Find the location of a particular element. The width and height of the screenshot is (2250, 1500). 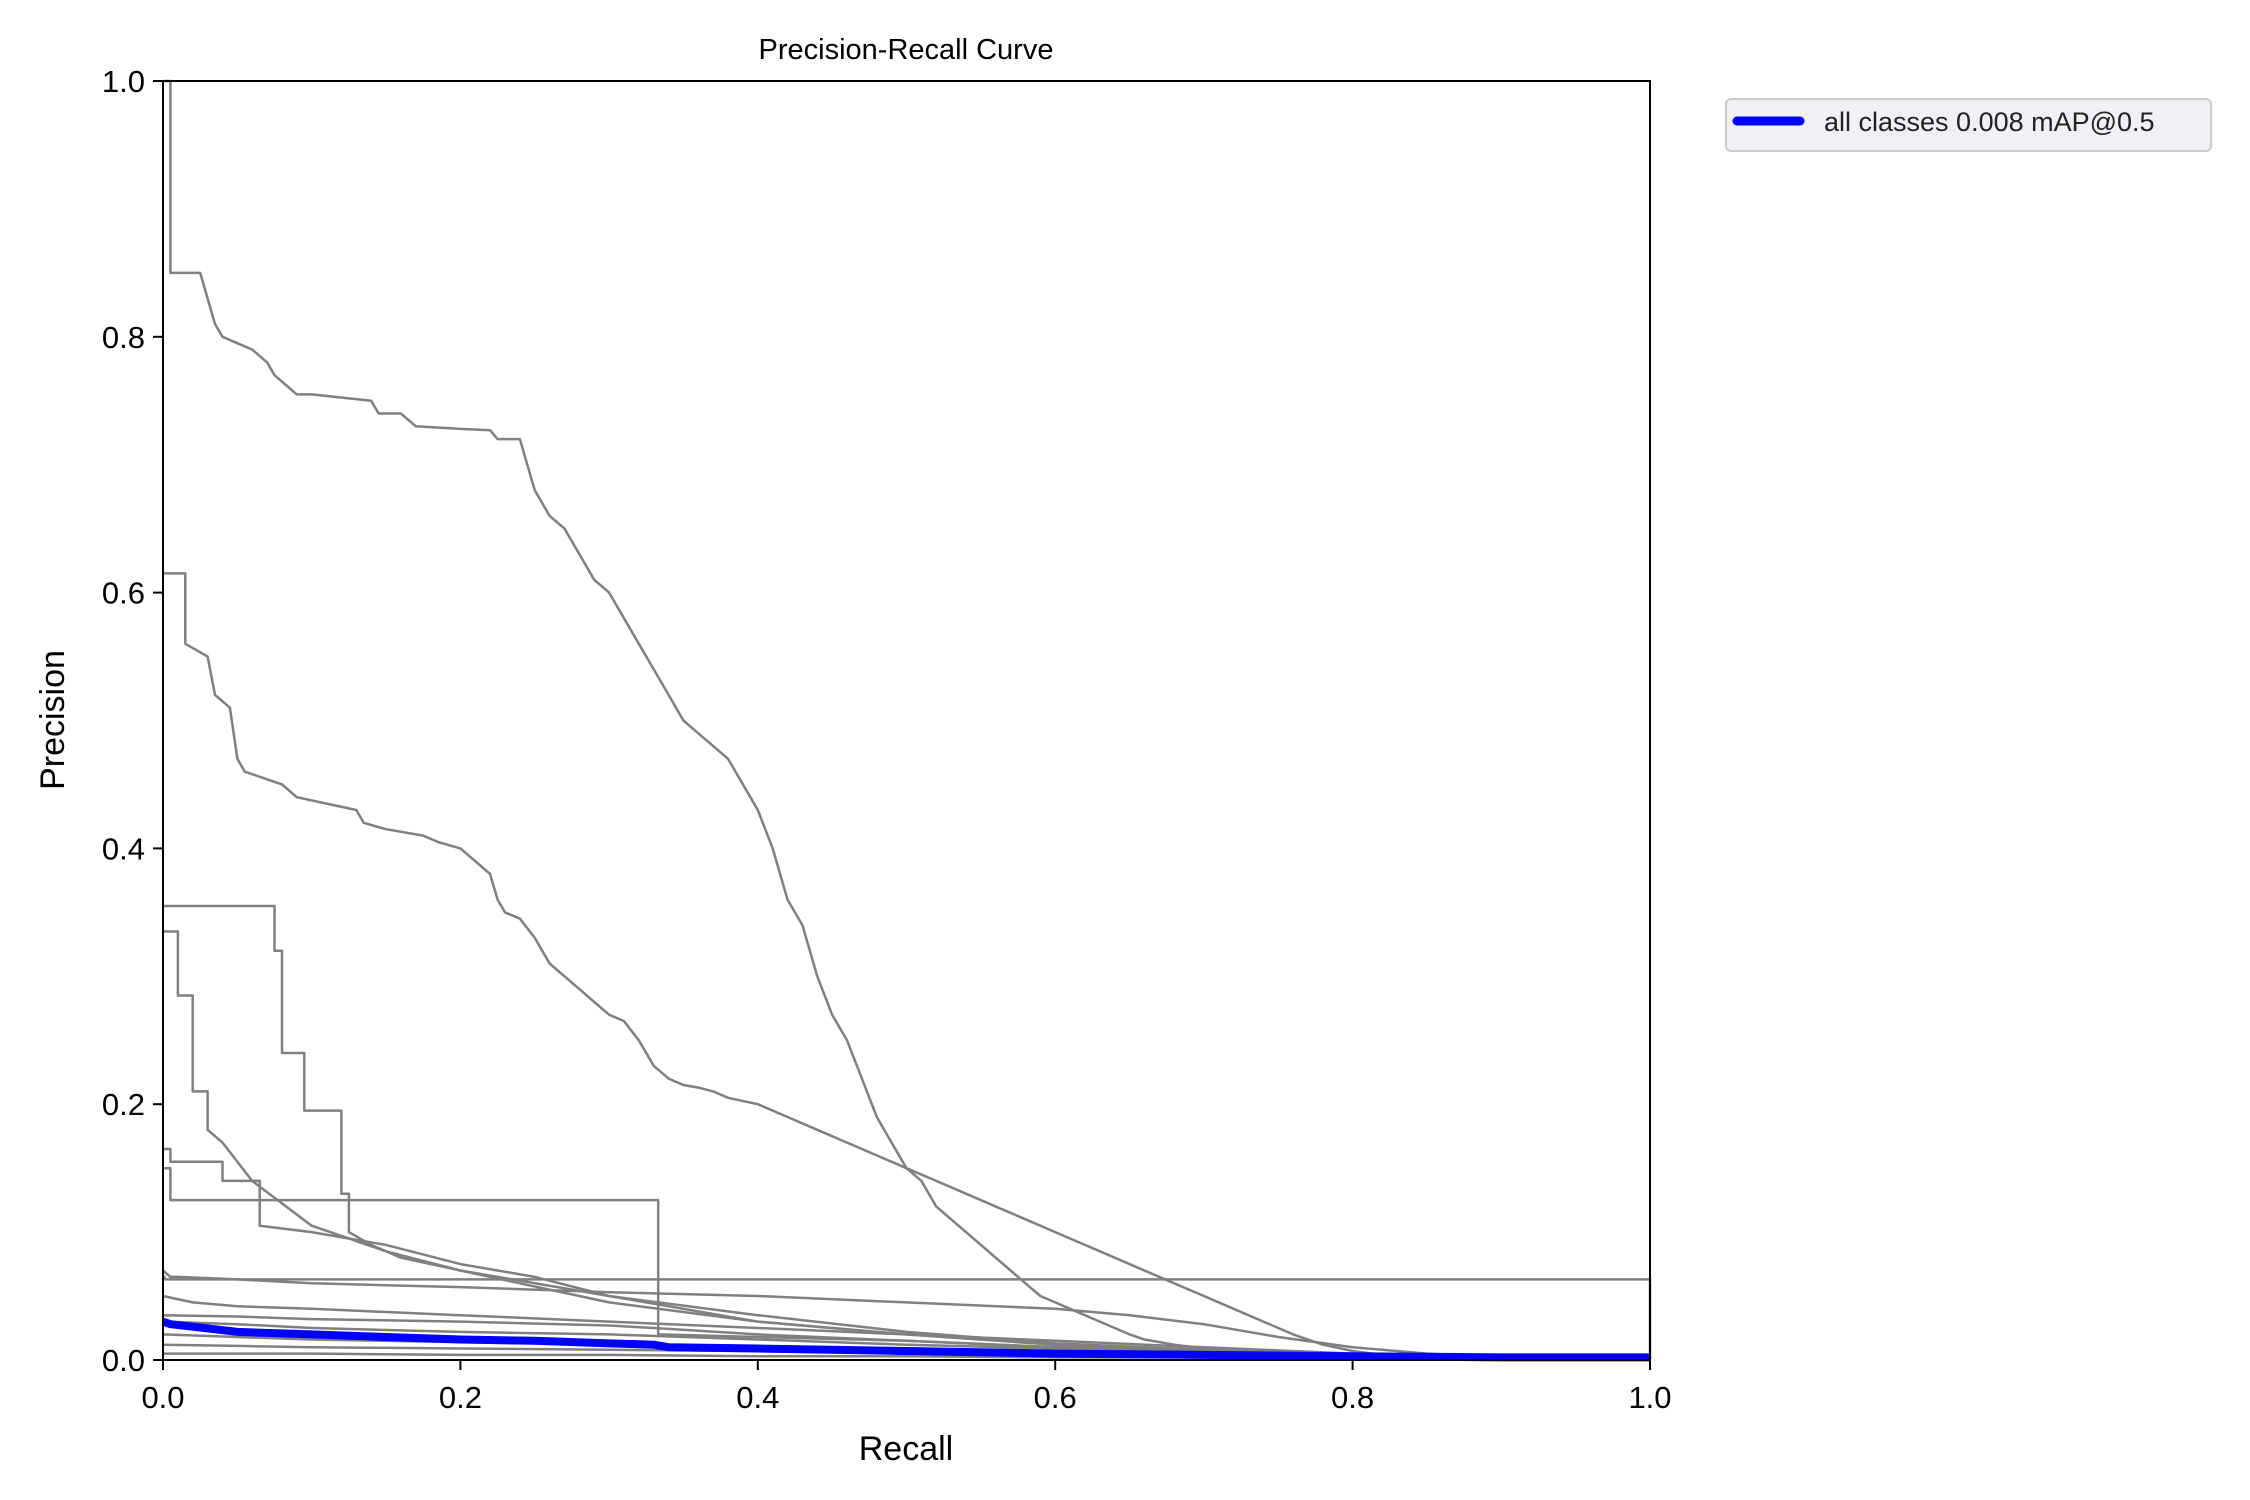

y-tick-label: 0.2 is located at coordinates (123, 1104).